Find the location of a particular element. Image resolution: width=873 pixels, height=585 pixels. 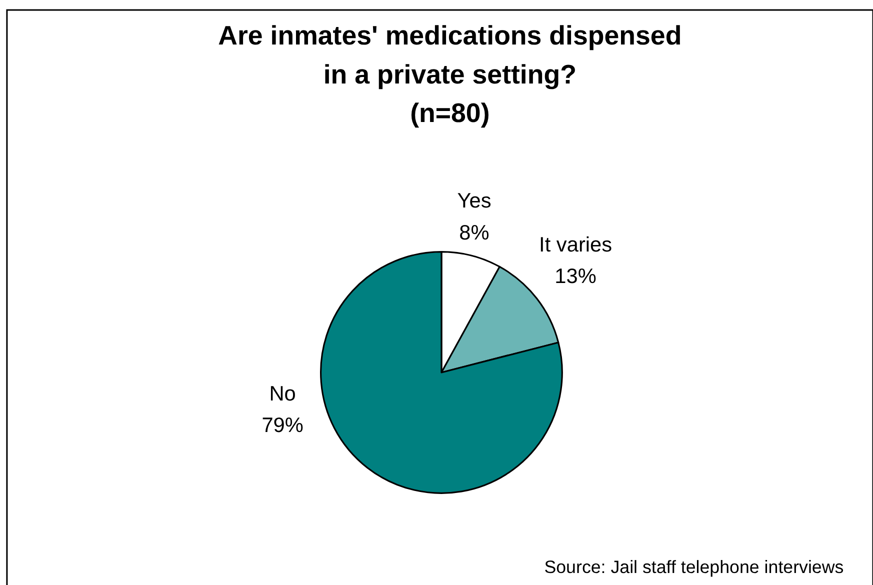

chart-title: Are inmates' medications dispensed in a private setting? (n=80) is located at coordinates (450, 74).